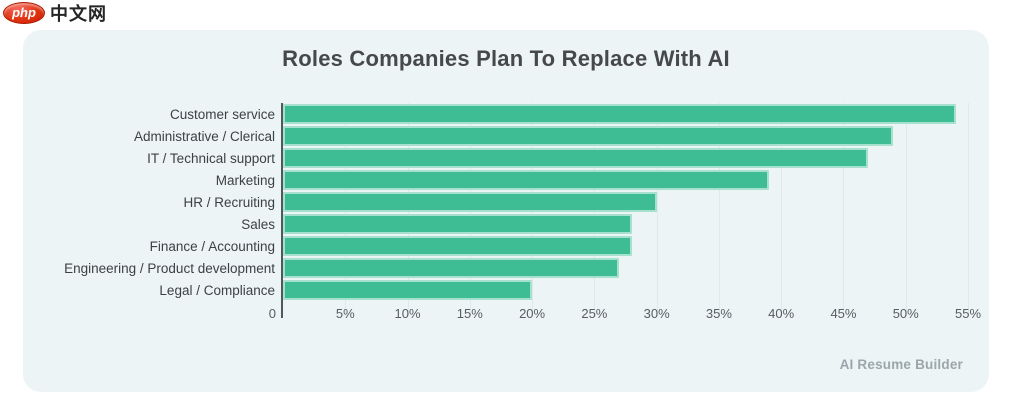 The height and width of the screenshot is (408, 1011). I want to click on x-tick-label: 50%, so click(905, 313).